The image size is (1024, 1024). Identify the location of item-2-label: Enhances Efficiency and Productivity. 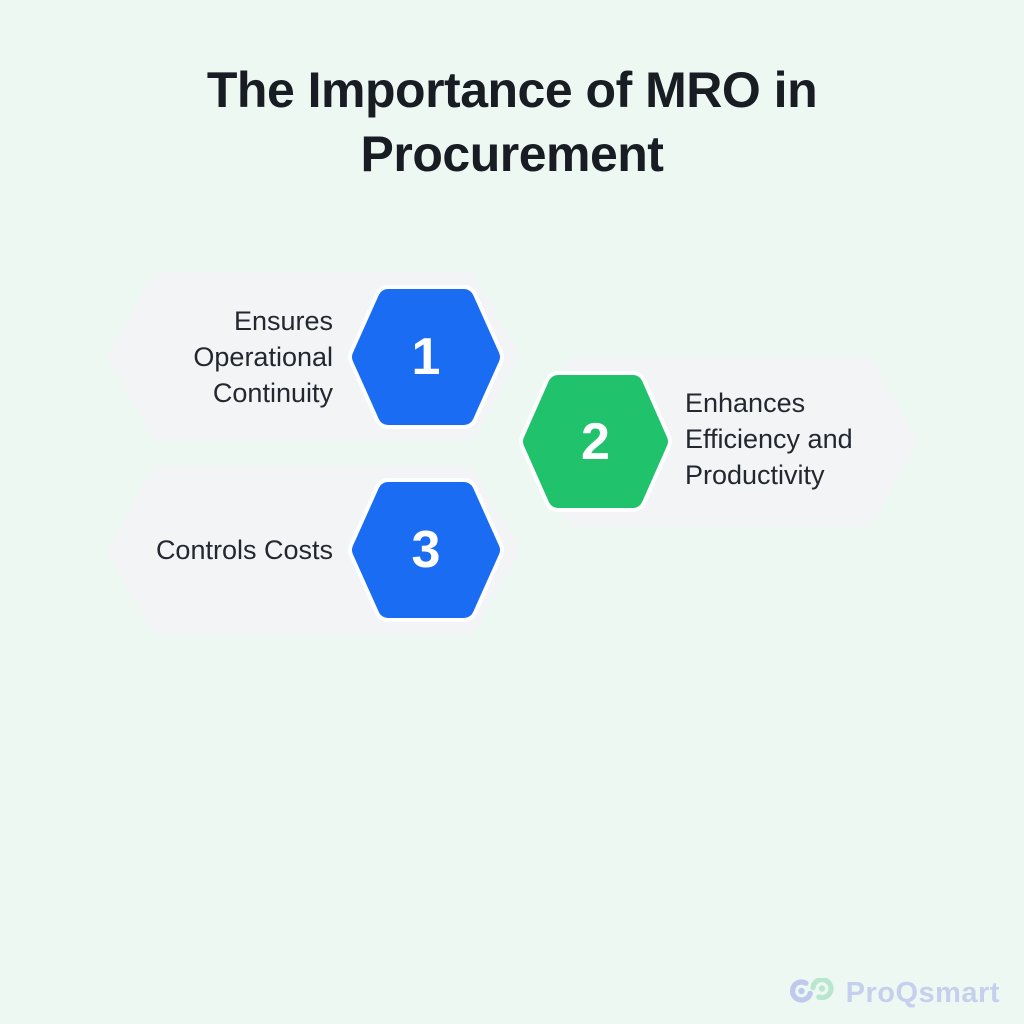
(769, 439).